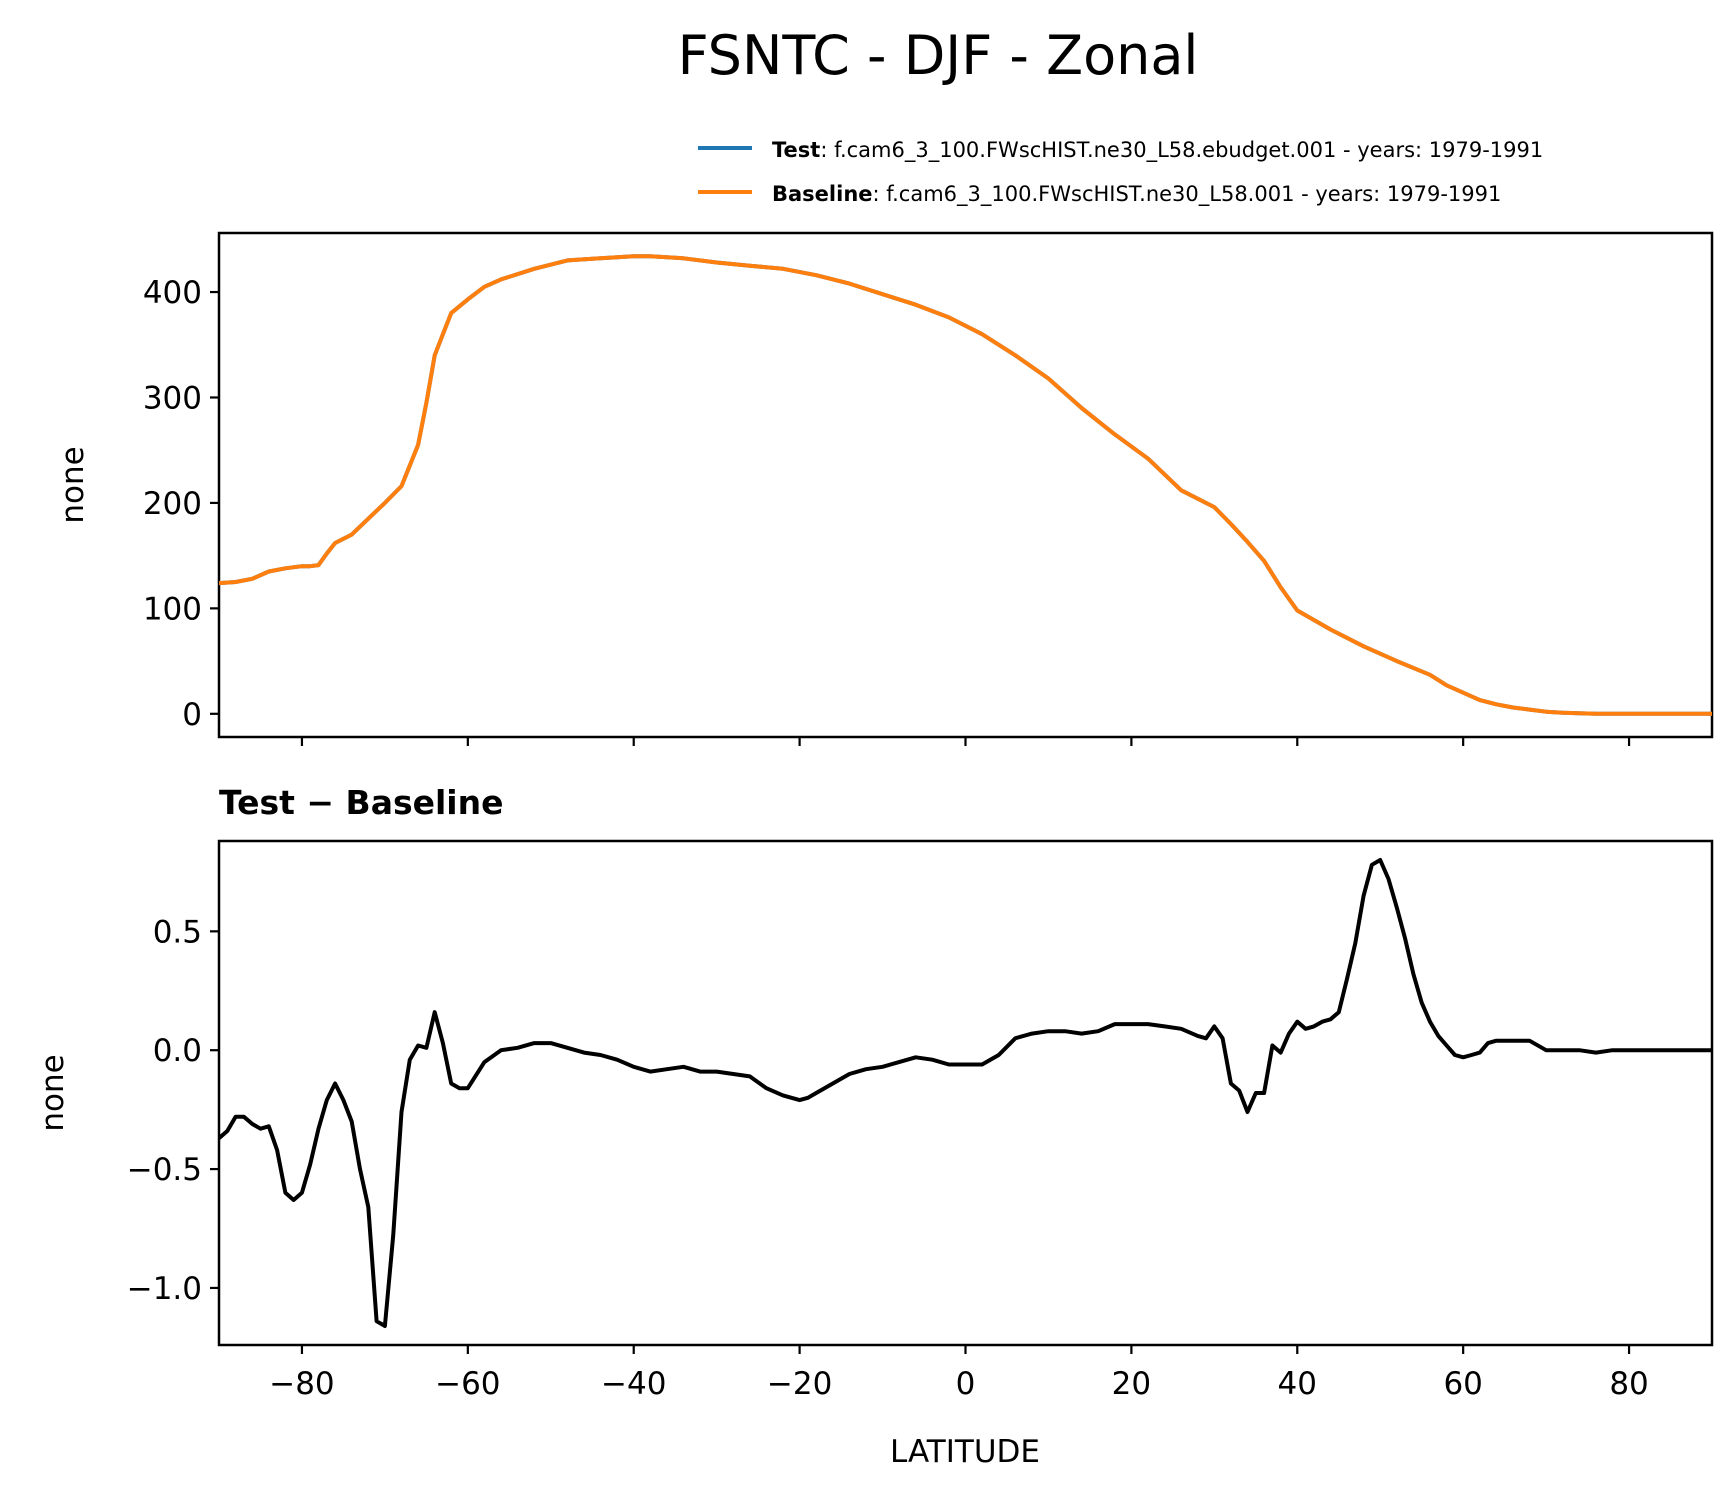  I want to click on top-ylabel: none, so click(73, 484).